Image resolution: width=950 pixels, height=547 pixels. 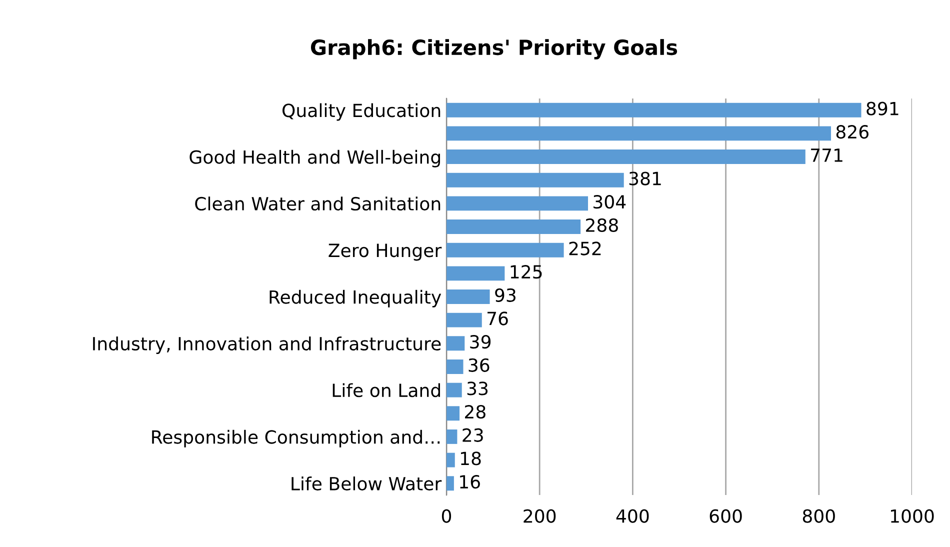 What do you see at coordinates (602, 225) in the screenshot?
I see `data-label: 288` at bounding box center [602, 225].